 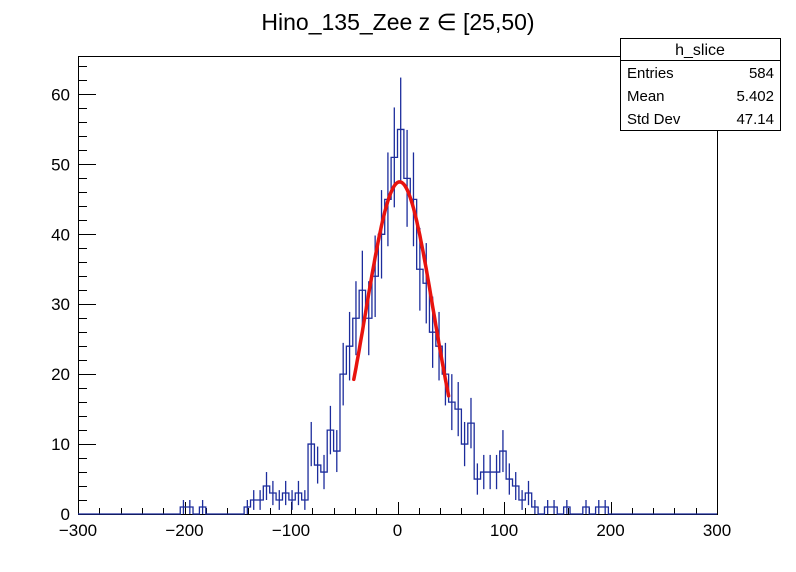 I want to click on stats-histogram-name: h_slice, so click(x=700, y=50).